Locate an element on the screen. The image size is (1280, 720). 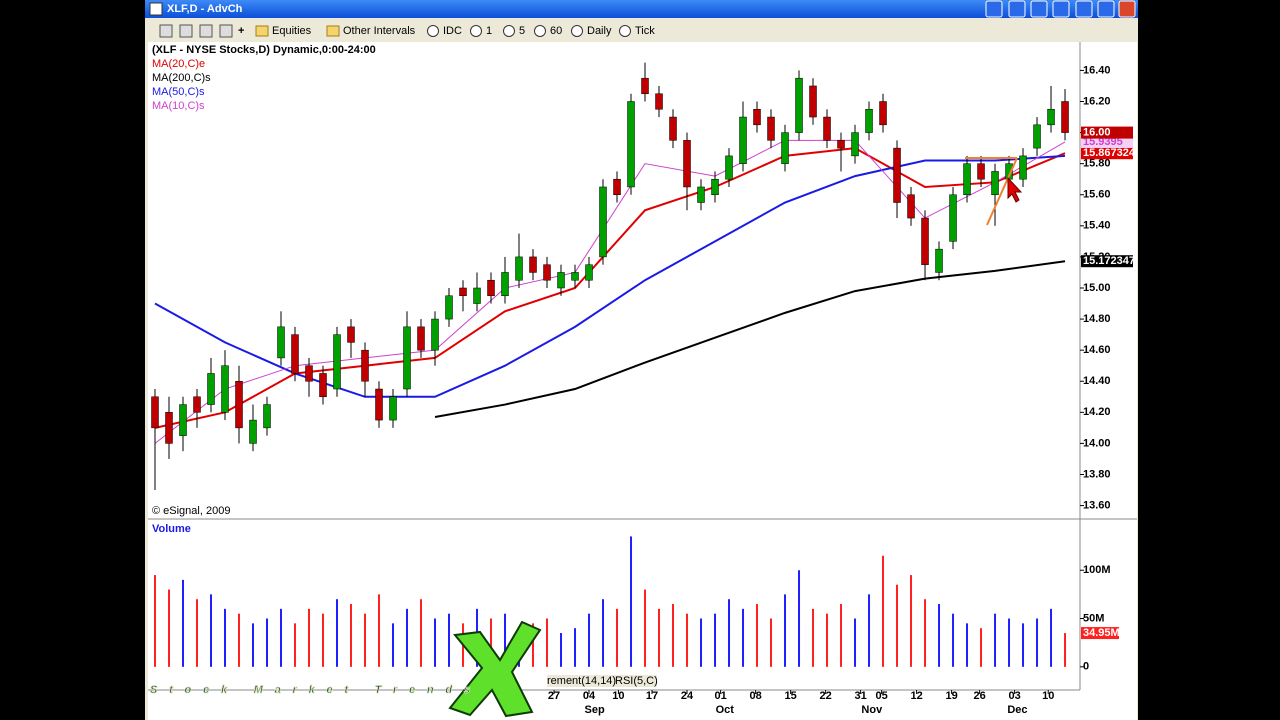
minimize-button is located at coordinates (1084, 9).